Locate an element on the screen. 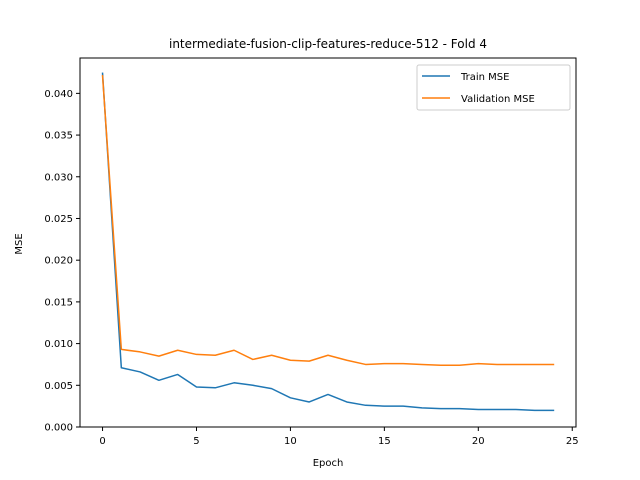 The image size is (640, 480). x-tick-label: 10 is located at coordinates (290, 441).